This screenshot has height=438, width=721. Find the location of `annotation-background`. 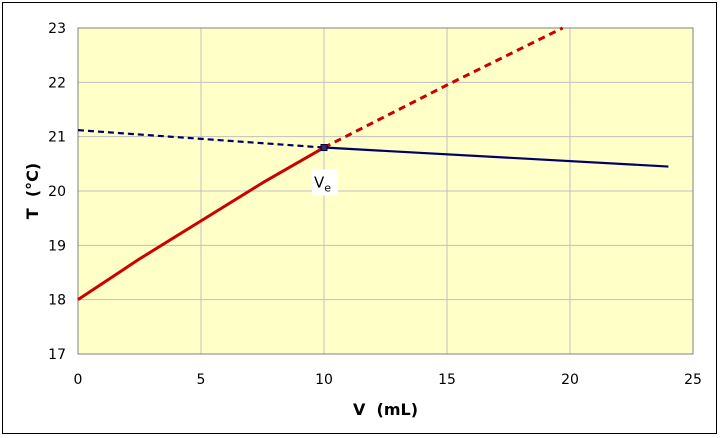

annotation-background is located at coordinates (325, 182).